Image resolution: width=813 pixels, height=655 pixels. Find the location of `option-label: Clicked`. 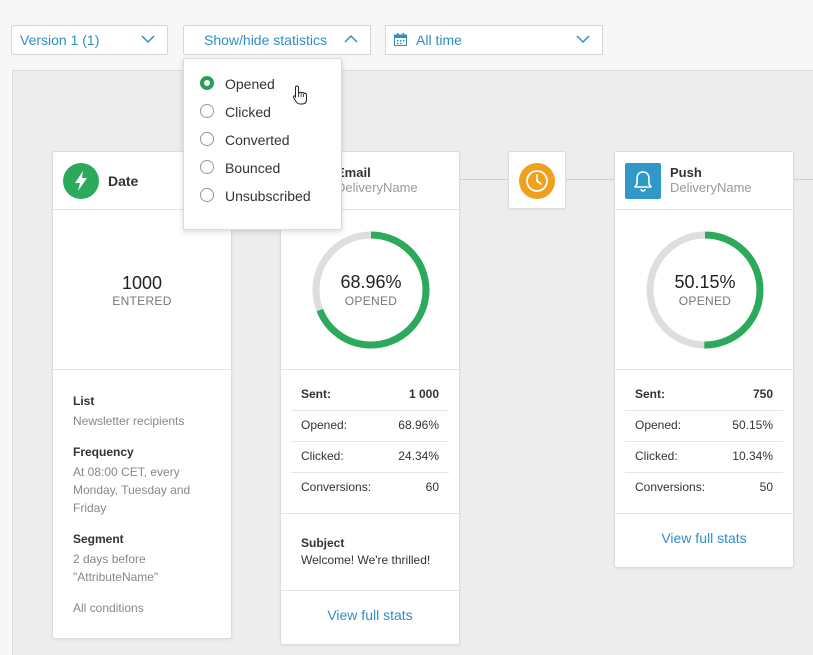

option-label: Clicked is located at coordinates (248, 112).